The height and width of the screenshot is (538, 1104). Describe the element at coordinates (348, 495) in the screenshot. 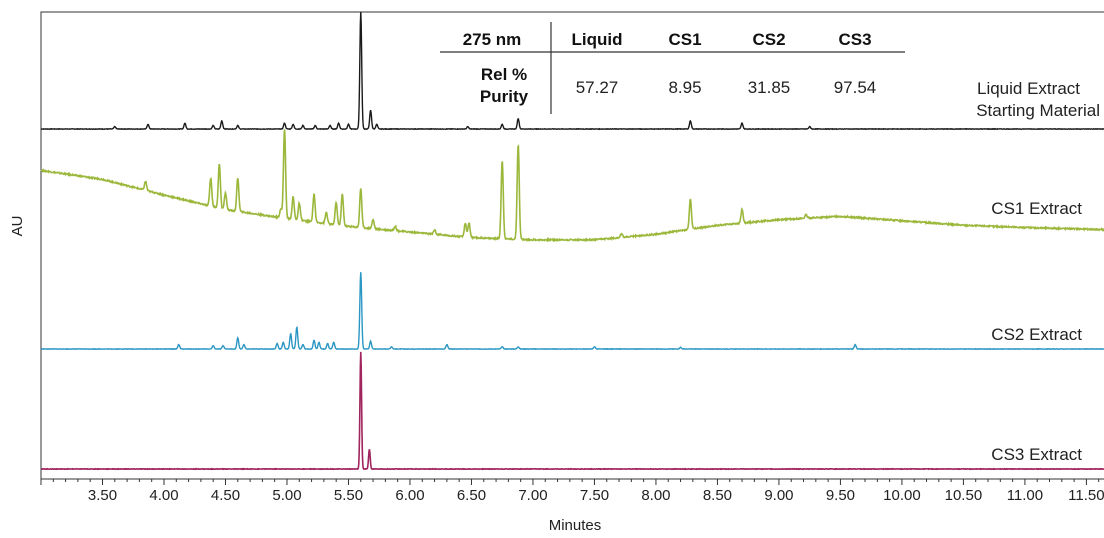

I see `x-tick-label: 5.50` at that location.